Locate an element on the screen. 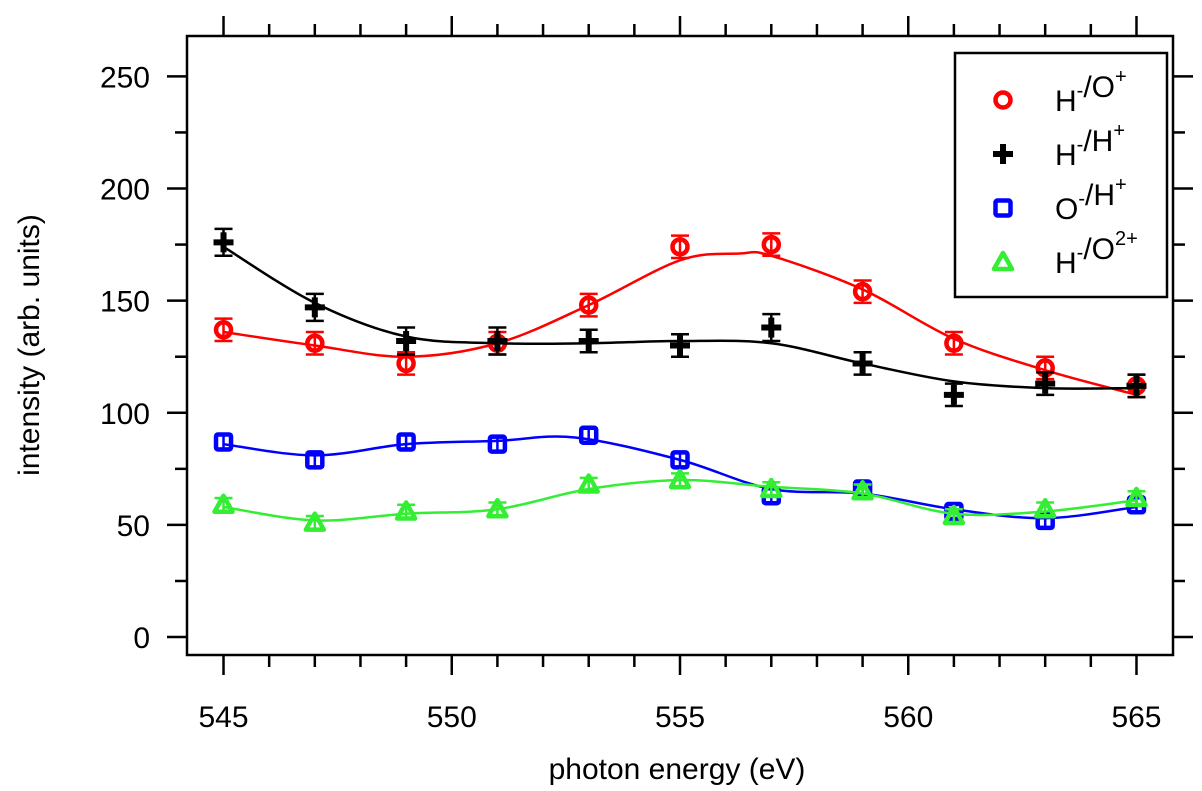 Image resolution: width=1202 pixels, height=791 pixels. legend-box is located at coordinates (1061, 175).